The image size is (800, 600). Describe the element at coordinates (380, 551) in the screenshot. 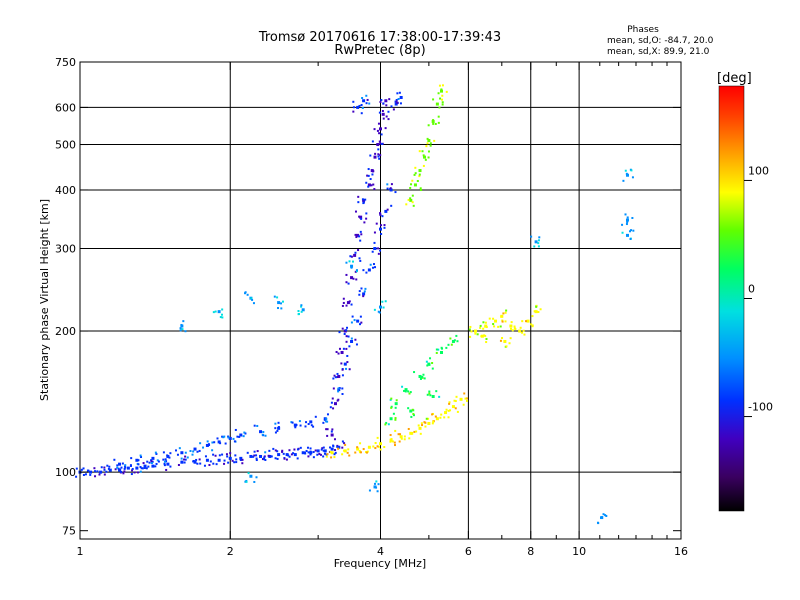

I see `x-tick-label: 4` at that location.